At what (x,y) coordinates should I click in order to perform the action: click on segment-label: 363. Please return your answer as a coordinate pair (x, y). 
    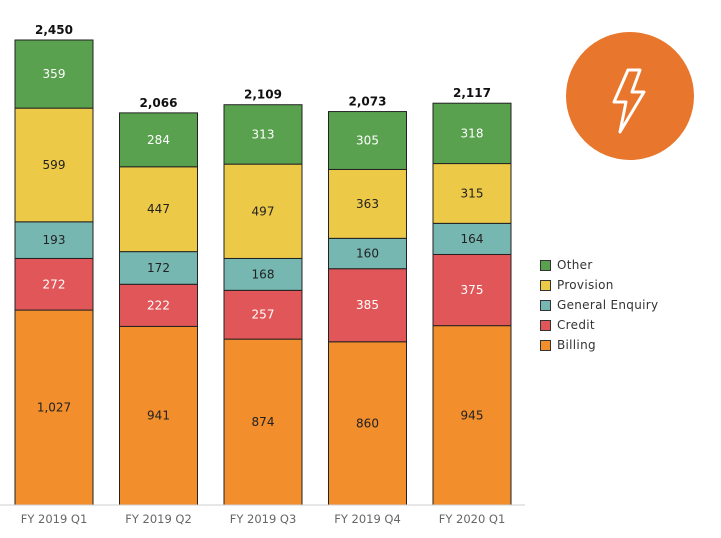
    Looking at the image, I should click on (367, 204).